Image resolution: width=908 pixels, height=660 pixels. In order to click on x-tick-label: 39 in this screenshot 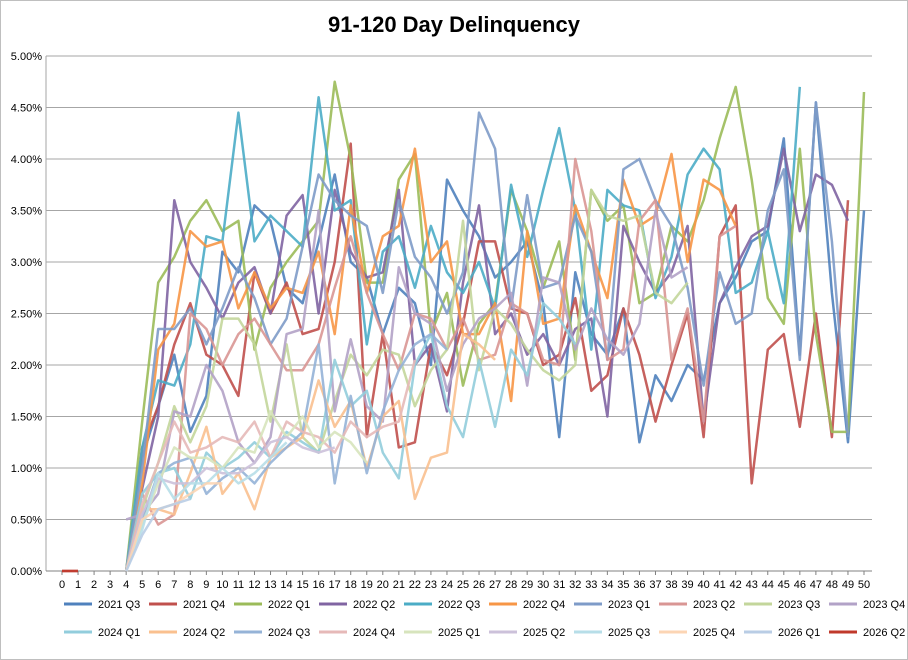, I will do `click(687, 585)`.